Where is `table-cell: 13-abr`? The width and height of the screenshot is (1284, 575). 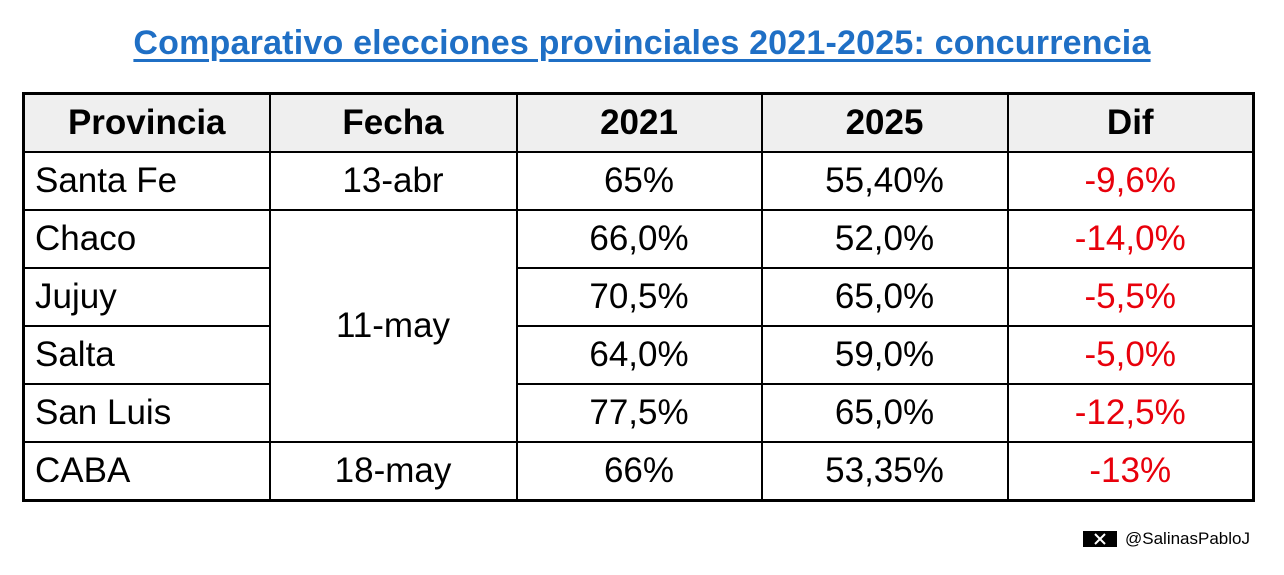 table-cell: 13-abr is located at coordinates (393, 181).